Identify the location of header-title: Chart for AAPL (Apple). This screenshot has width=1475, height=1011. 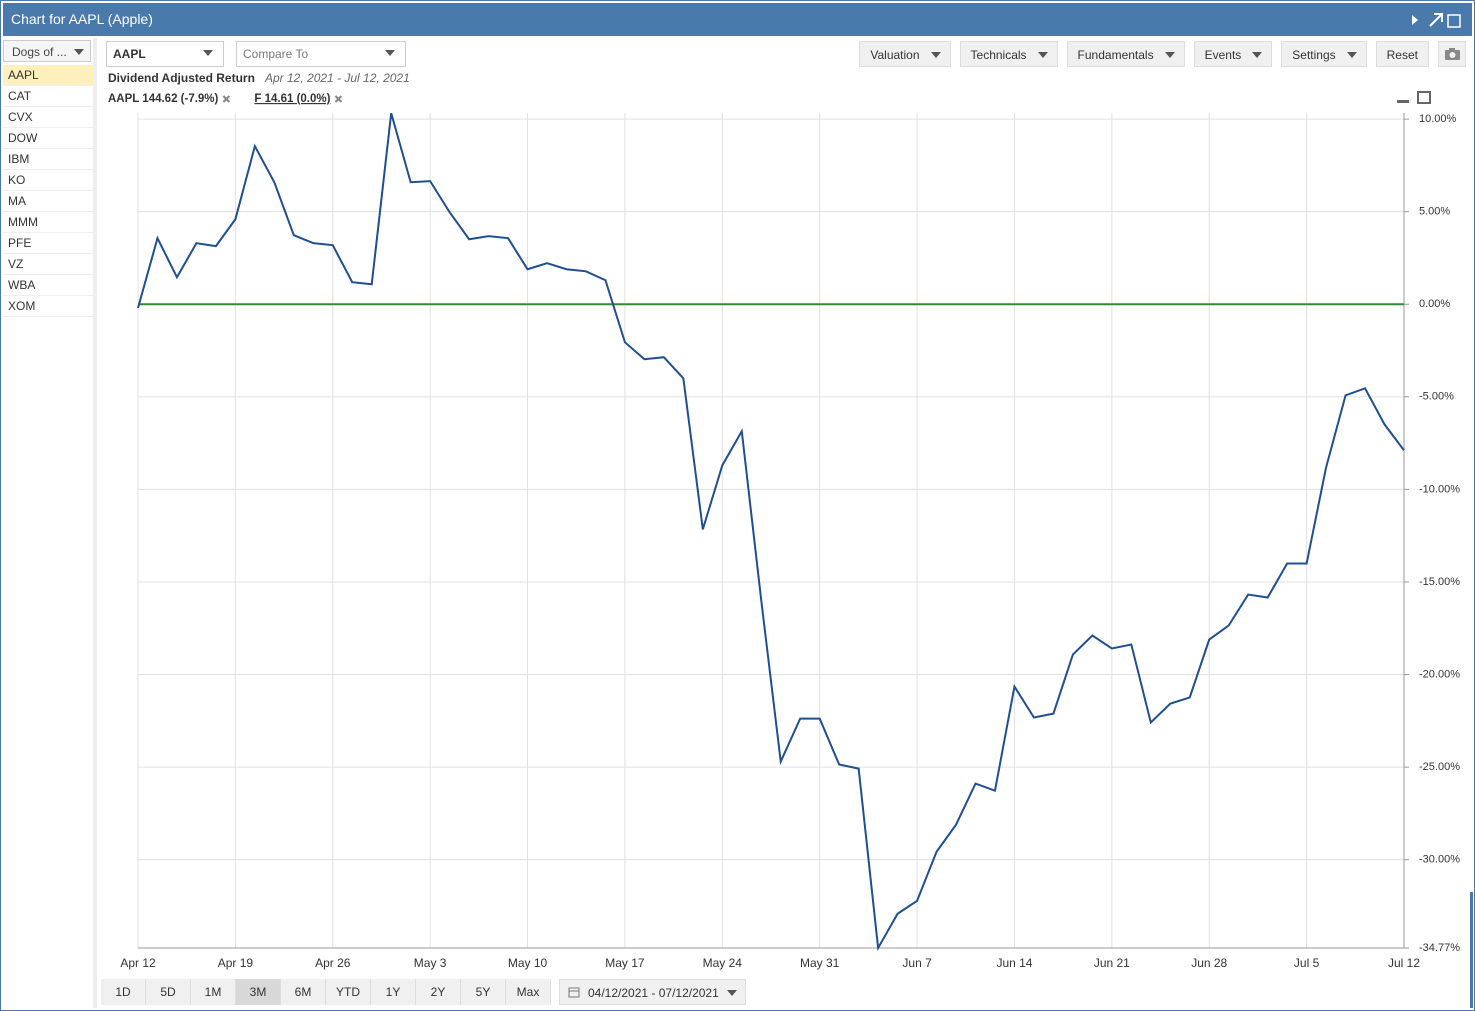
(82, 19).